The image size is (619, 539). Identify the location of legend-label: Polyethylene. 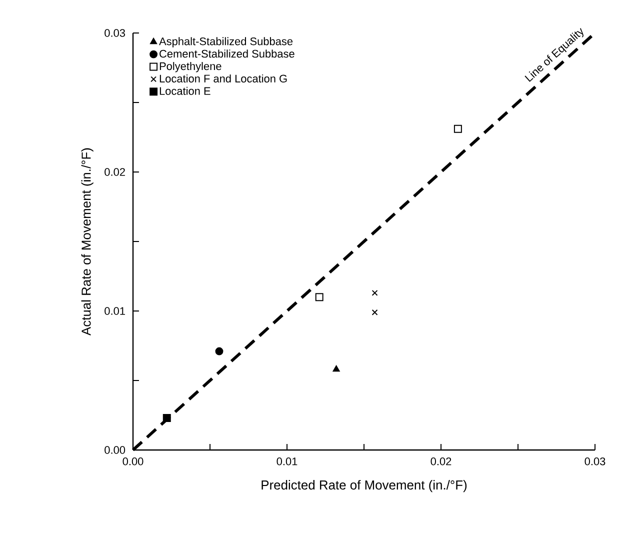
(191, 67).